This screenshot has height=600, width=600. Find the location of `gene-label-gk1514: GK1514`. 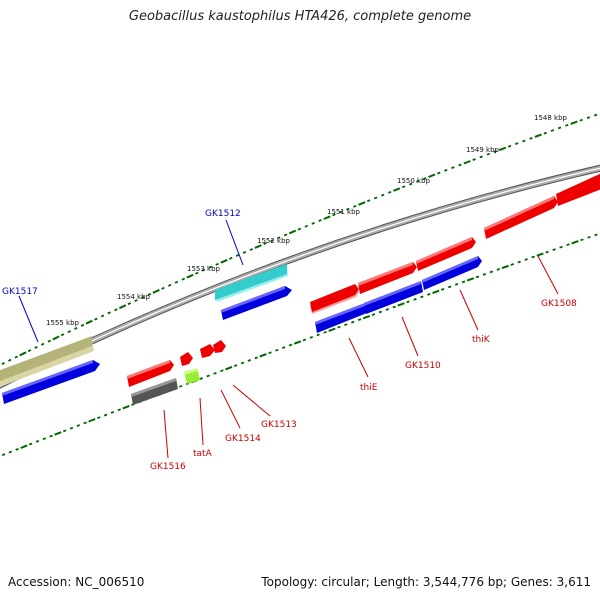

gene-label-gk1514: GK1514 is located at coordinates (243, 439).